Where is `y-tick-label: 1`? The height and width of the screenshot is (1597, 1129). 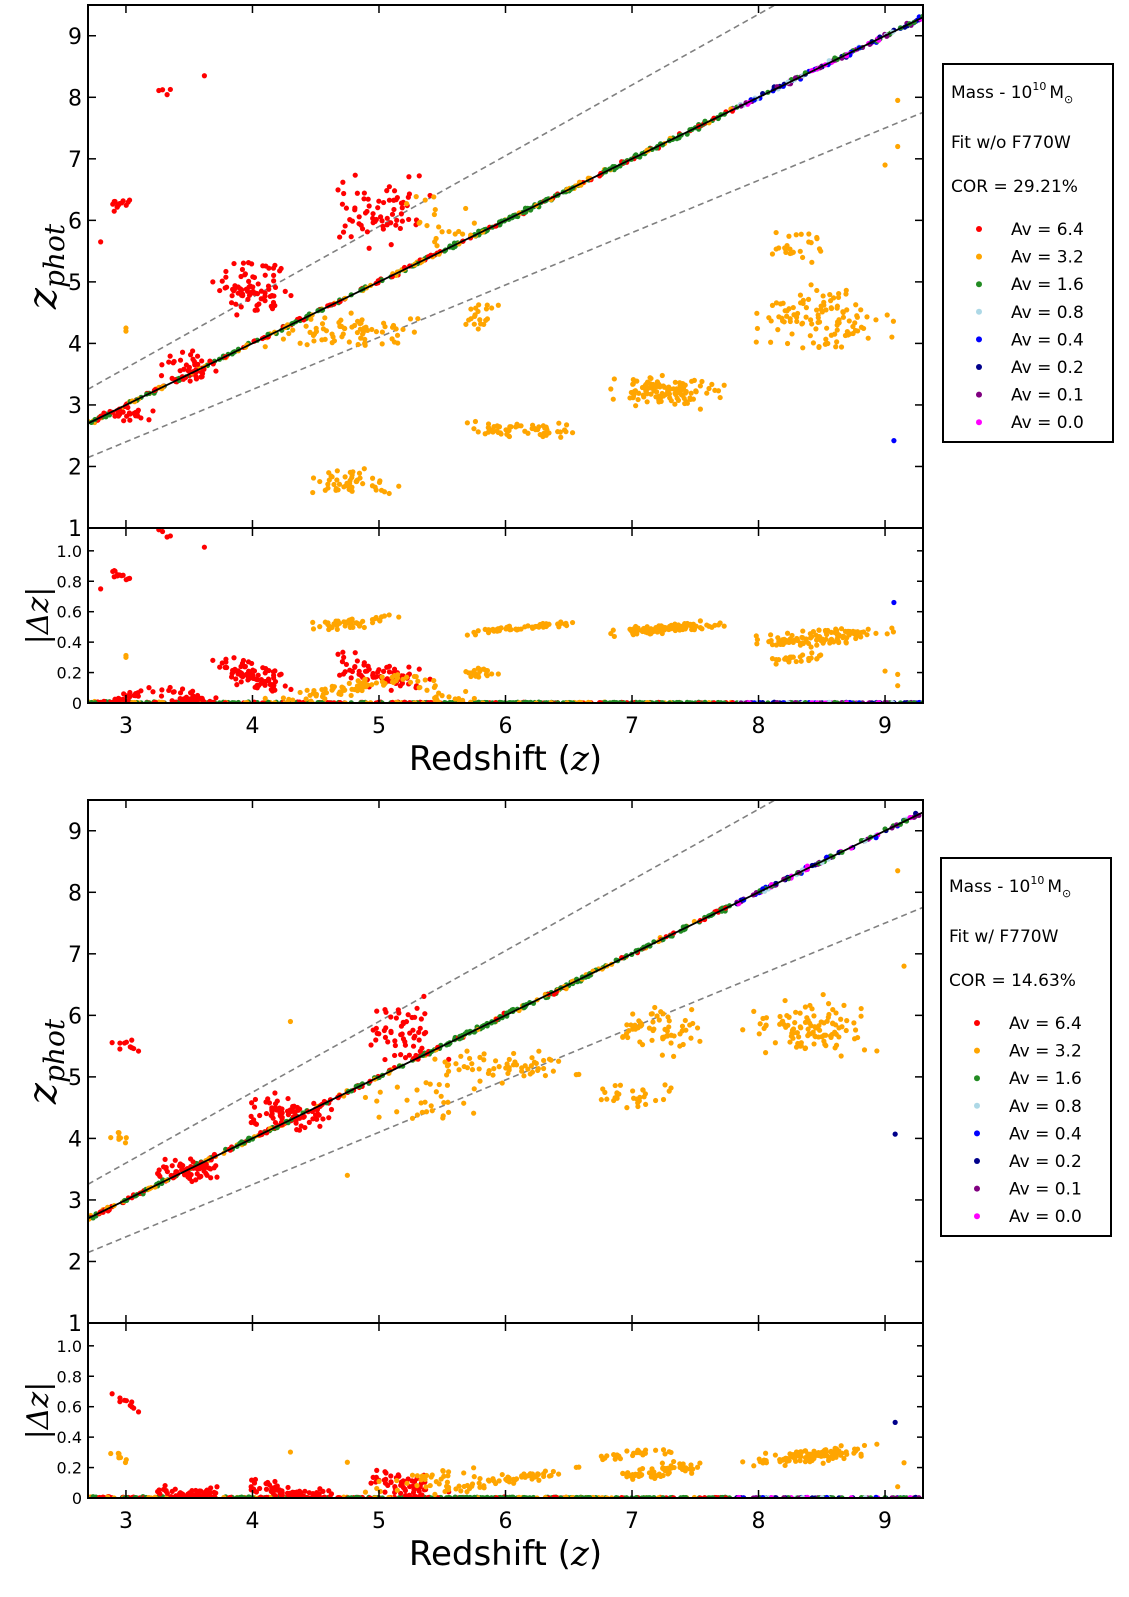
y-tick-label: 1 is located at coordinates (75, 1324).